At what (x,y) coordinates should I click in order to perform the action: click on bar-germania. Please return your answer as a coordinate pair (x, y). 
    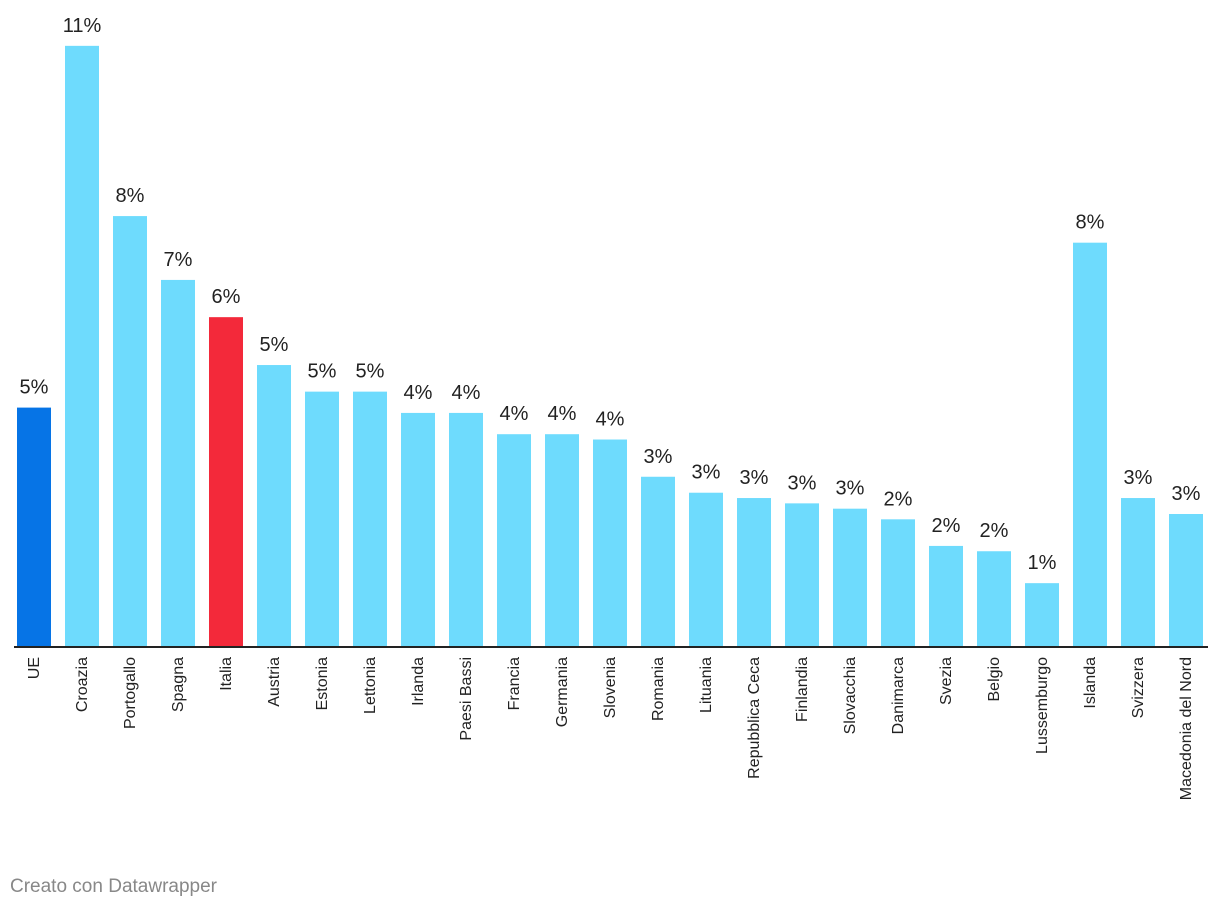
    Looking at the image, I should click on (562, 540).